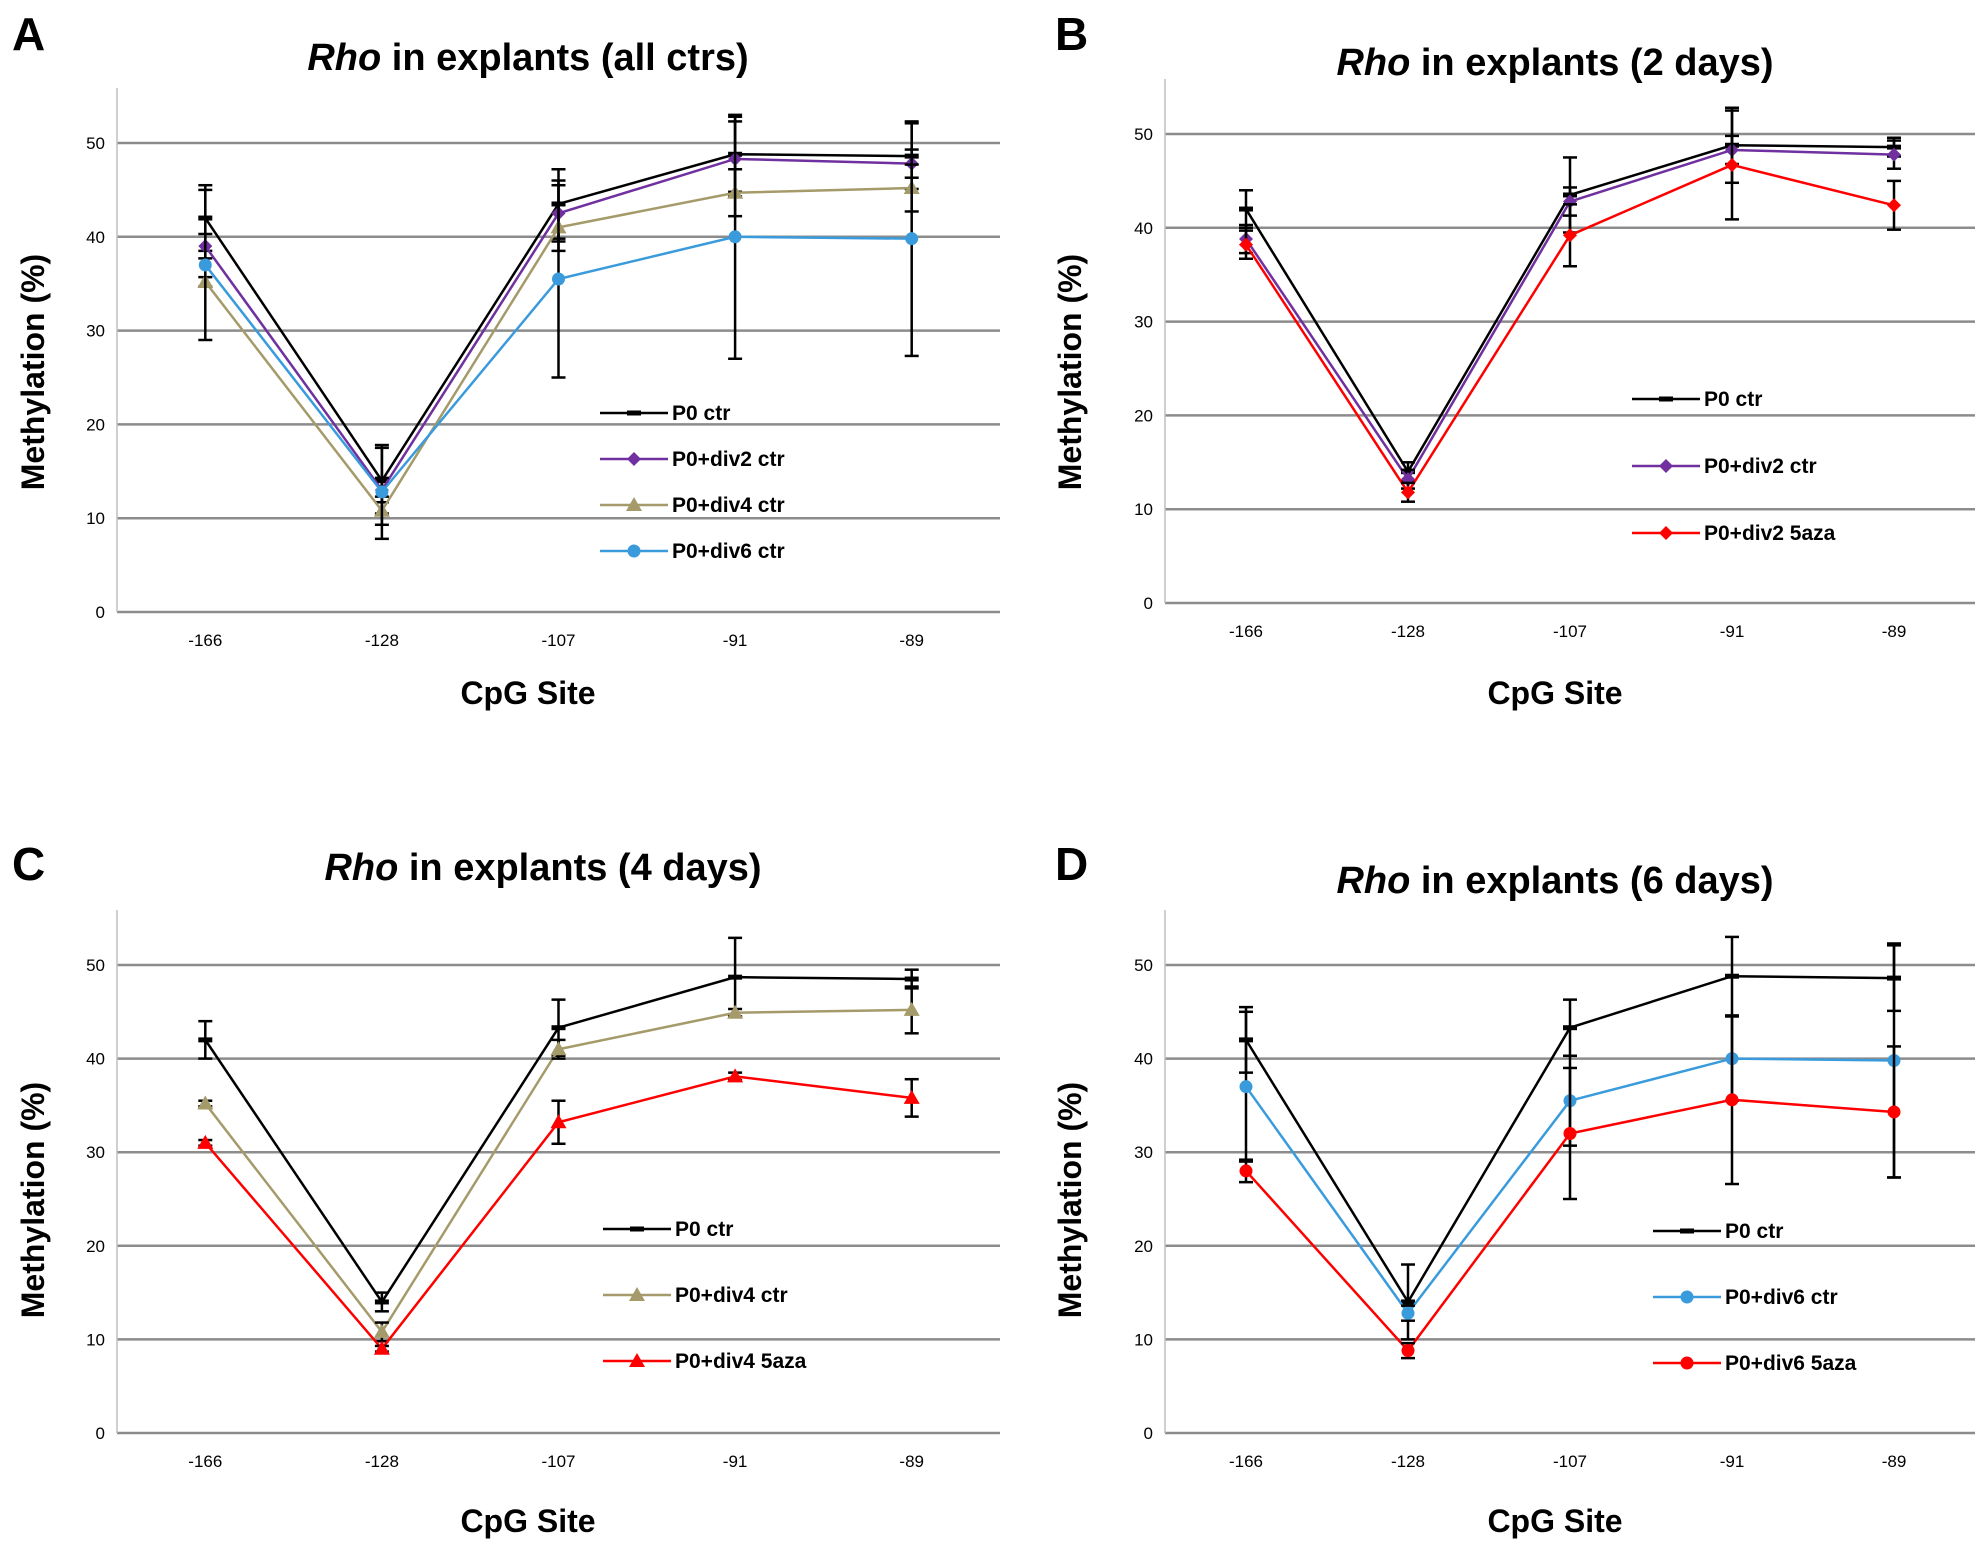 This screenshot has width=1985, height=1547. What do you see at coordinates (95, 331) in the screenshot?
I see `y-tick-label: 30` at bounding box center [95, 331].